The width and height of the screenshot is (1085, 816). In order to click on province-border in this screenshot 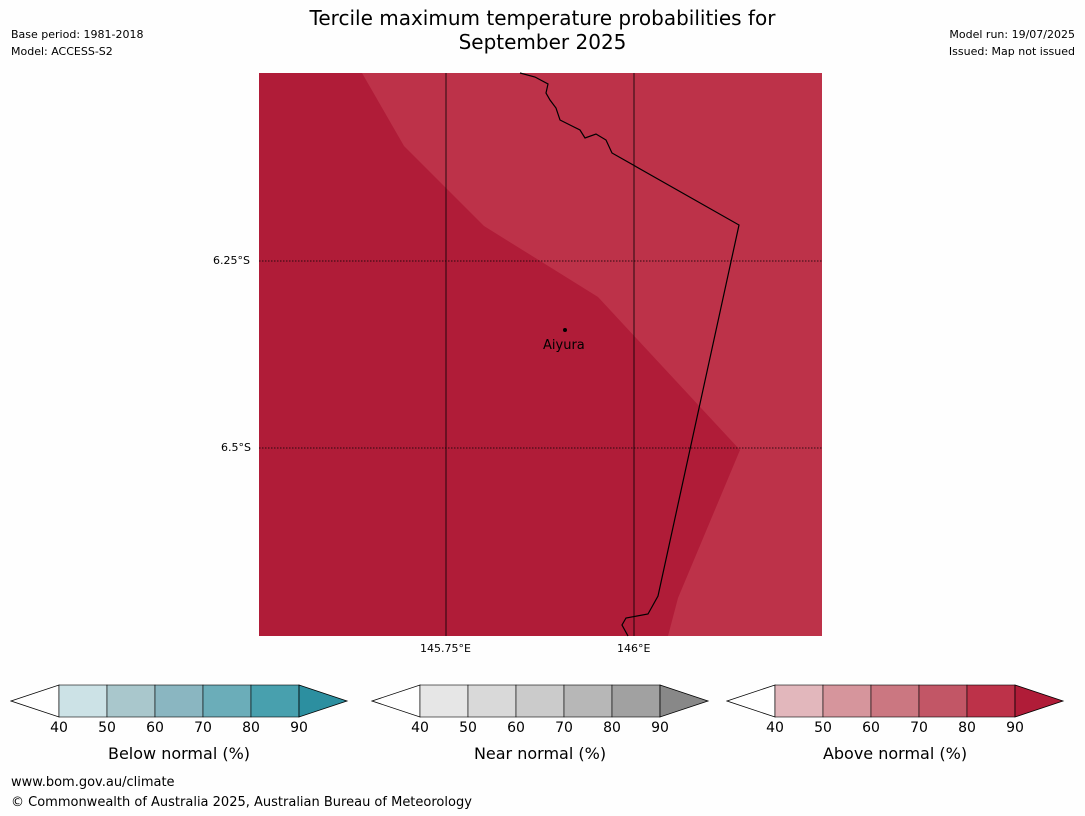, I will do `click(629, 354)`.